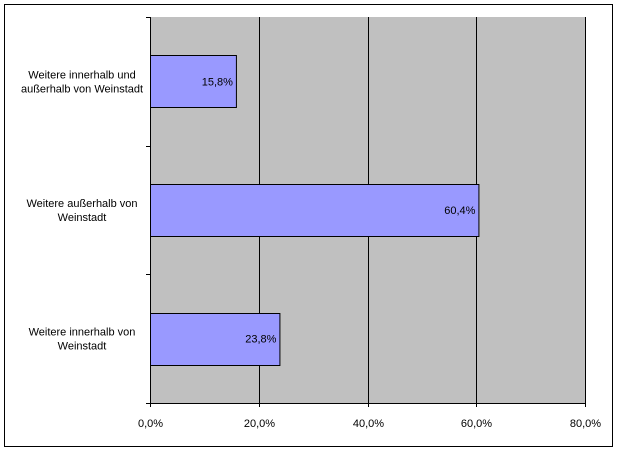 Image resolution: width=619 pixels, height=453 pixels. I want to click on x-tick-label: 0,0%, so click(150, 424).